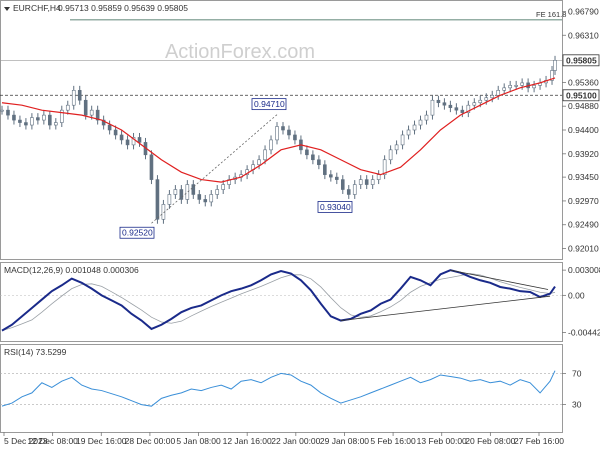 The height and width of the screenshot is (450, 600). I want to click on price-tick-label: 0.94880, so click(583, 106).